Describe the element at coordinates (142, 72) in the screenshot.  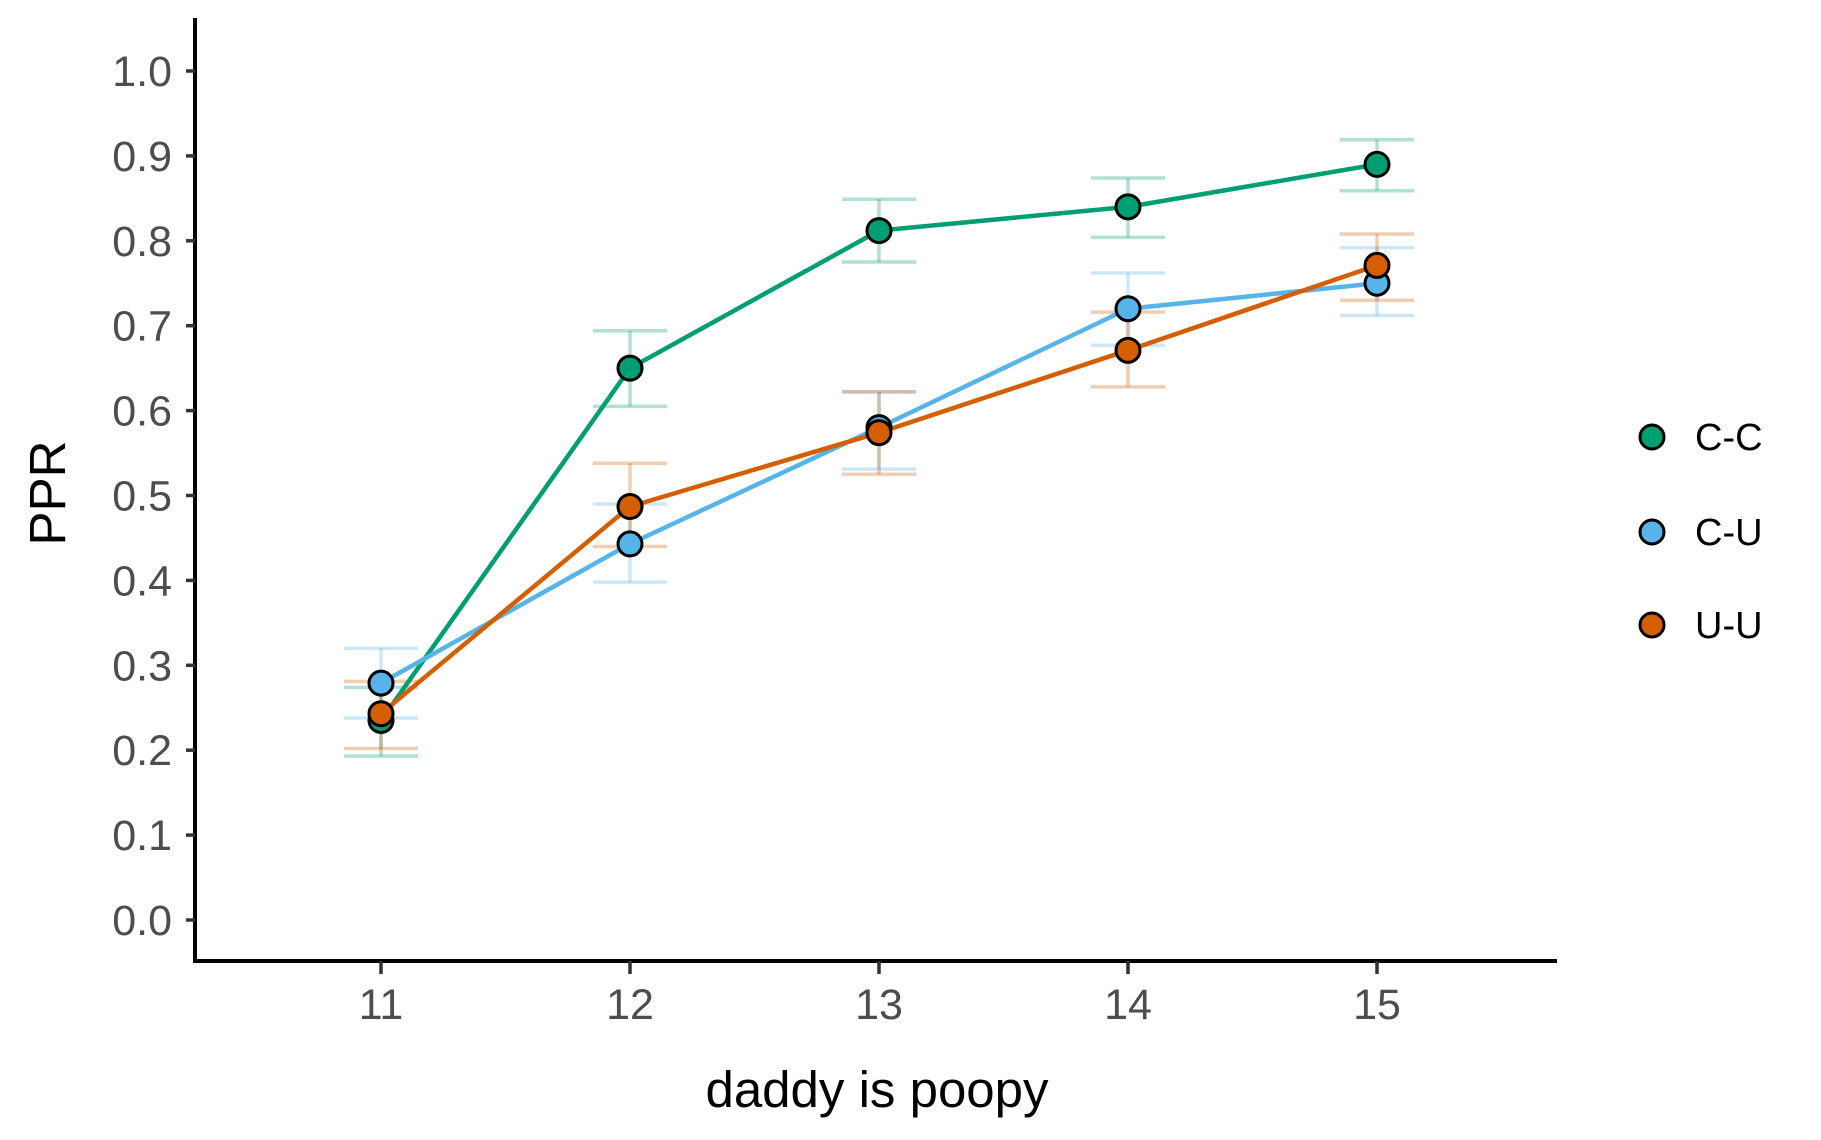
I see `y-tick-label: 1.0` at that location.